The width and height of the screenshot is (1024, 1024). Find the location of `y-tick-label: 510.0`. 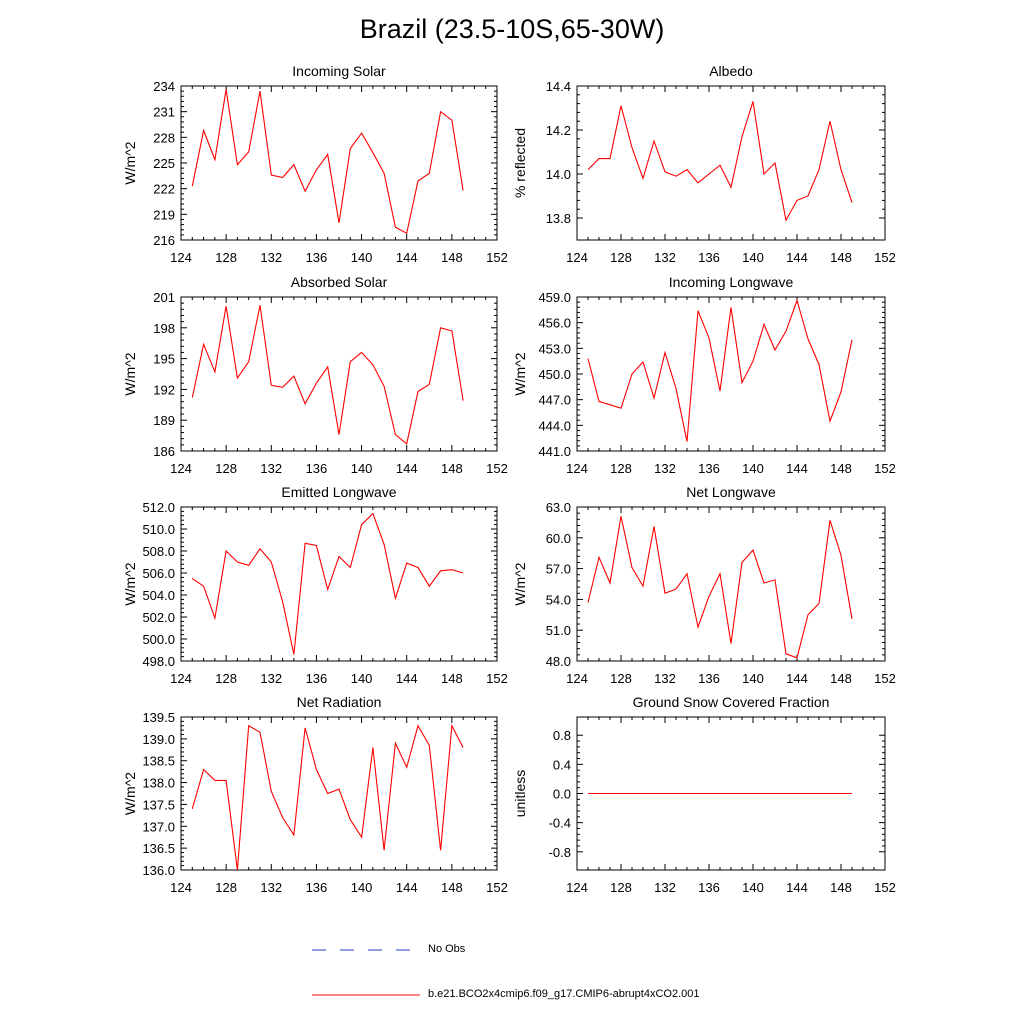

y-tick-label: 510.0 is located at coordinates (158, 529).